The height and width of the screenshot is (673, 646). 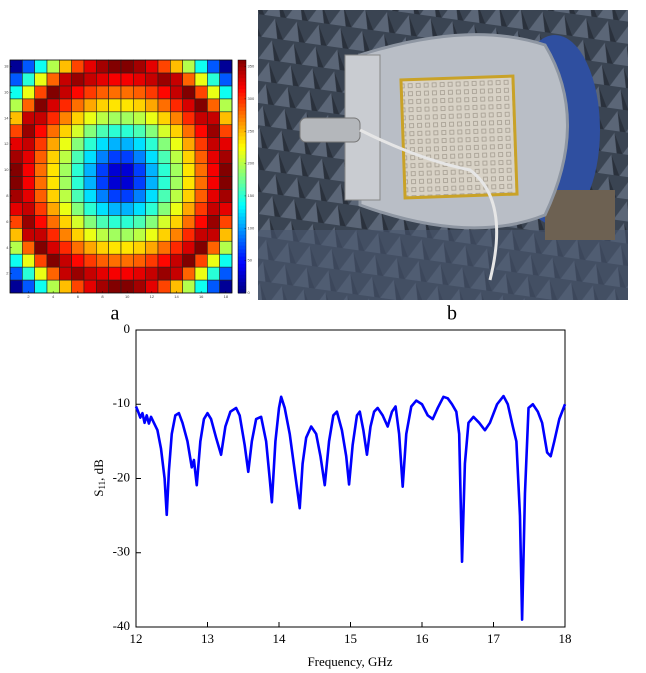 I want to click on colorbar-tick-label: 50, so click(x=250, y=260).